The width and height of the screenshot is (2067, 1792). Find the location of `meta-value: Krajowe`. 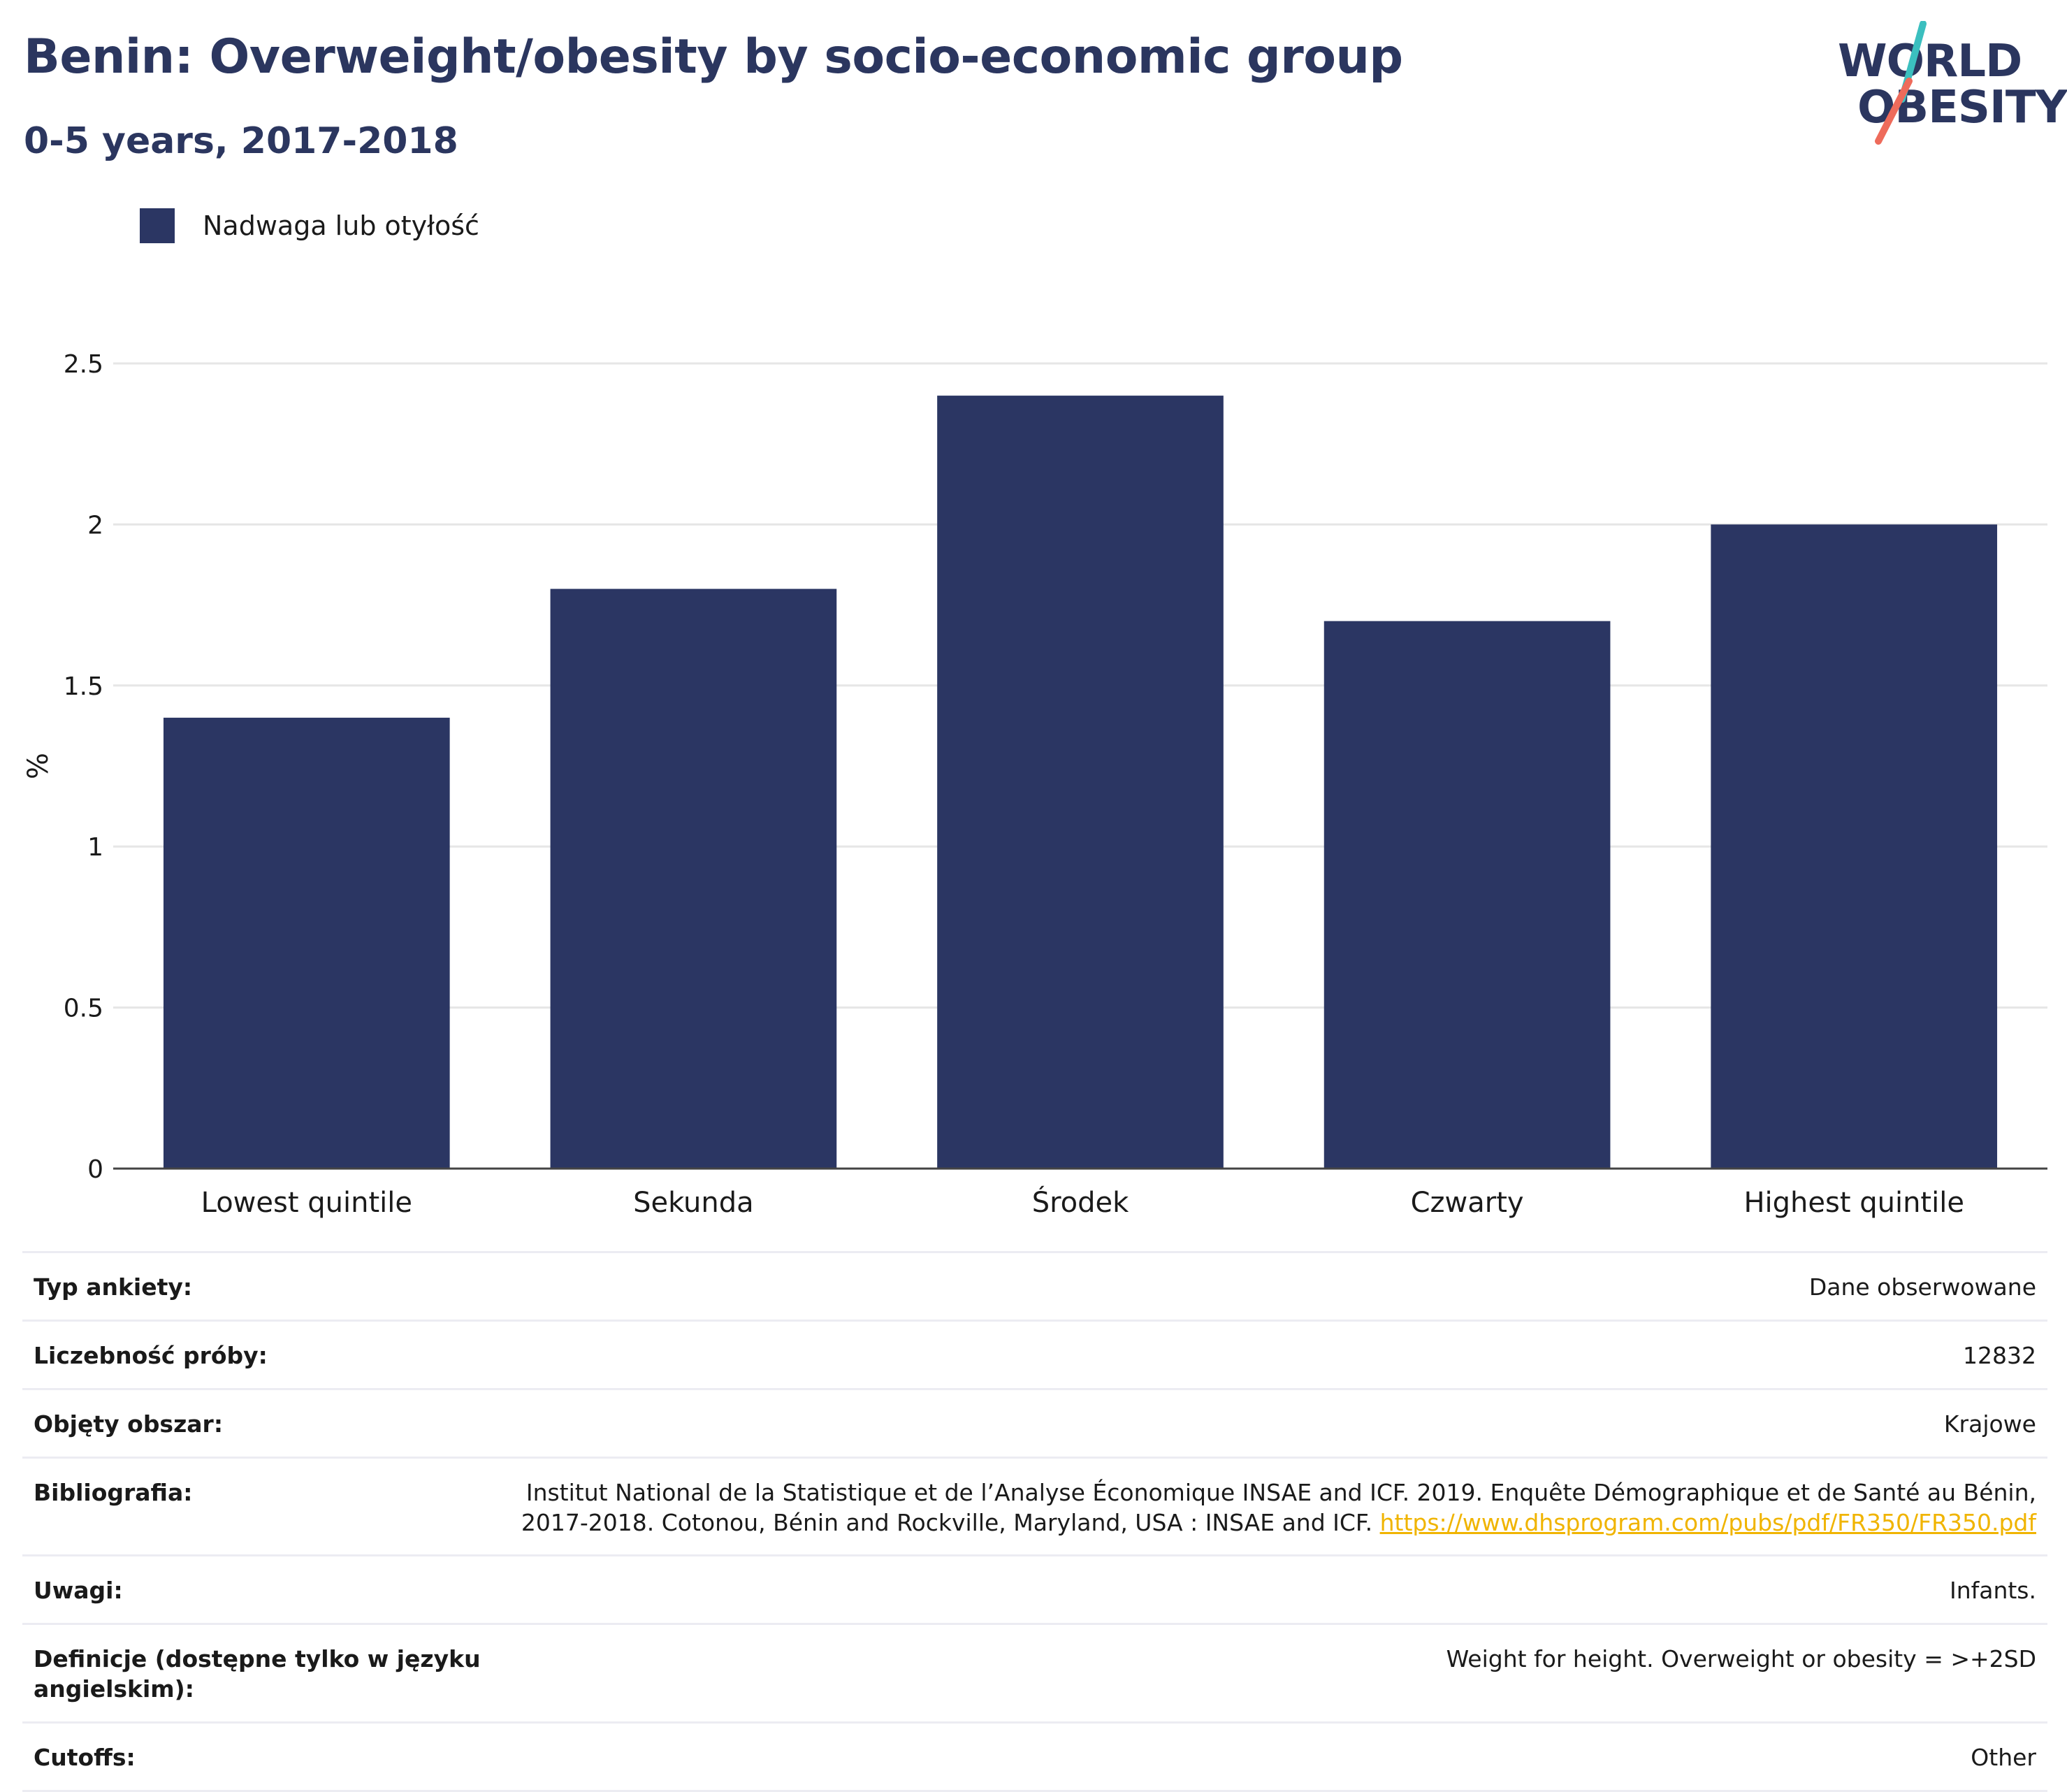

meta-value: Krajowe is located at coordinates (1269, 1424).